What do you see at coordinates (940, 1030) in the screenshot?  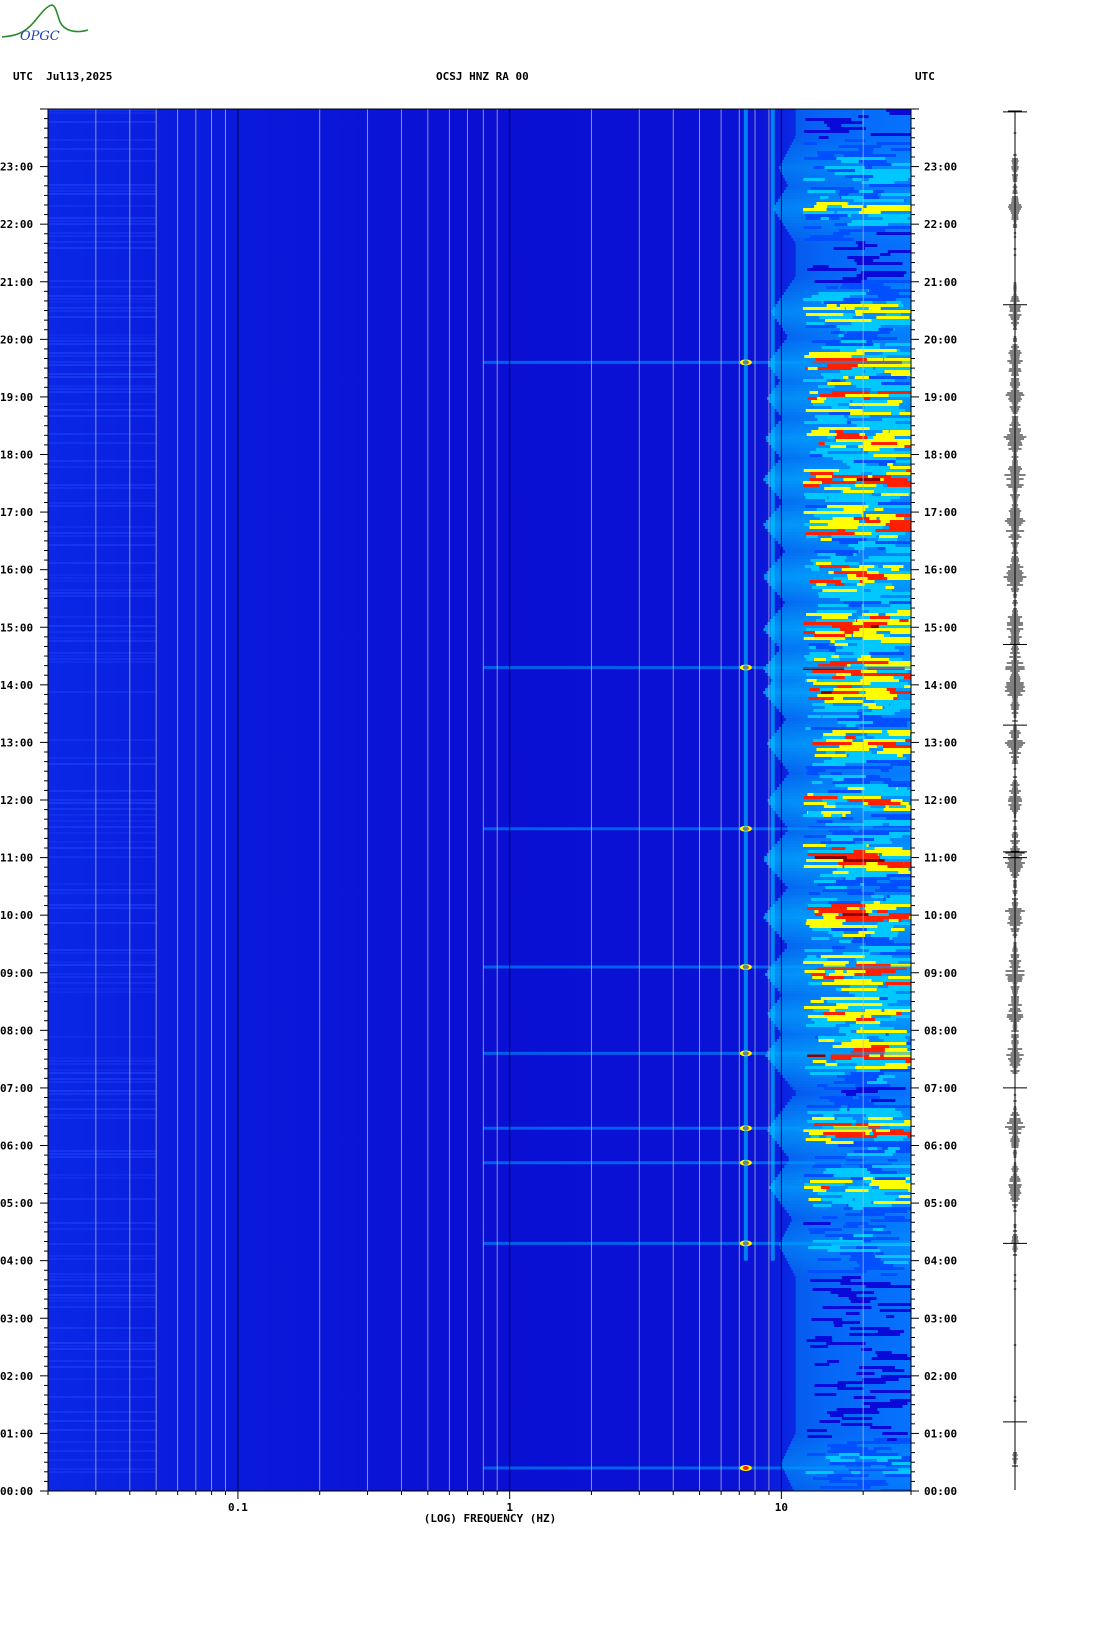 I see `y-tick-label-right: 08:00` at bounding box center [940, 1030].